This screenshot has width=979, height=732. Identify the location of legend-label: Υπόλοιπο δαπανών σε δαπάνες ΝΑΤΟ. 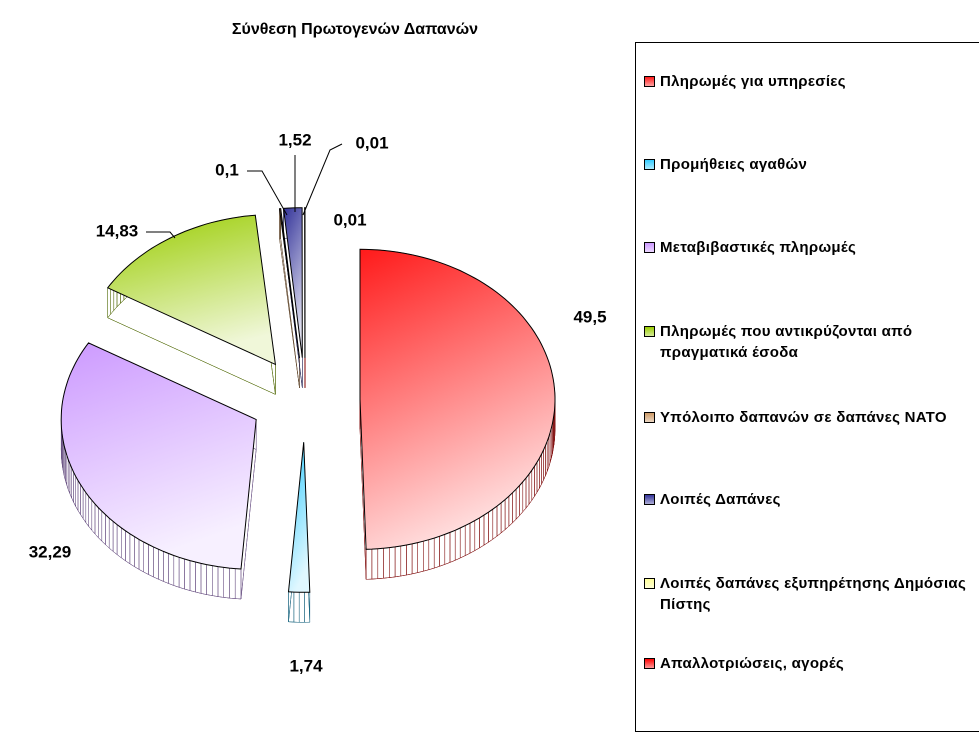
(803, 417).